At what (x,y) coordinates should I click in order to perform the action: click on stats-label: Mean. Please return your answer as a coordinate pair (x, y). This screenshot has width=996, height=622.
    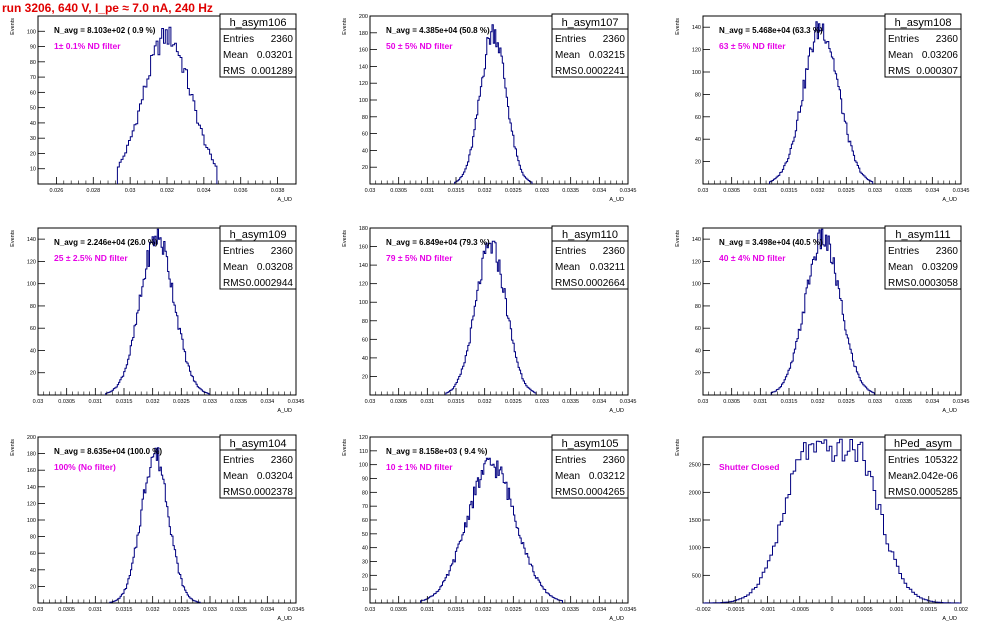
    Looking at the image, I should click on (567, 476).